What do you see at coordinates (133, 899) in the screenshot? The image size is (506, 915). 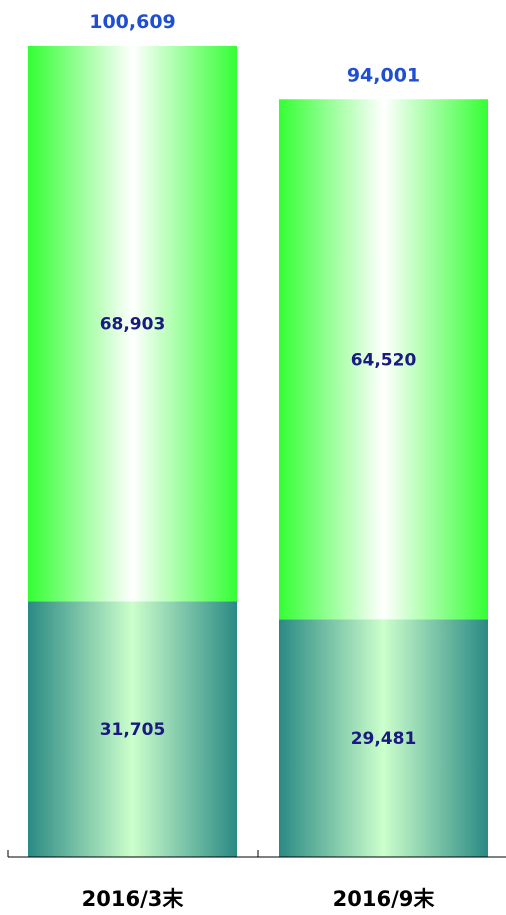 I see `x-tick-label: 2016/3末` at bounding box center [133, 899].